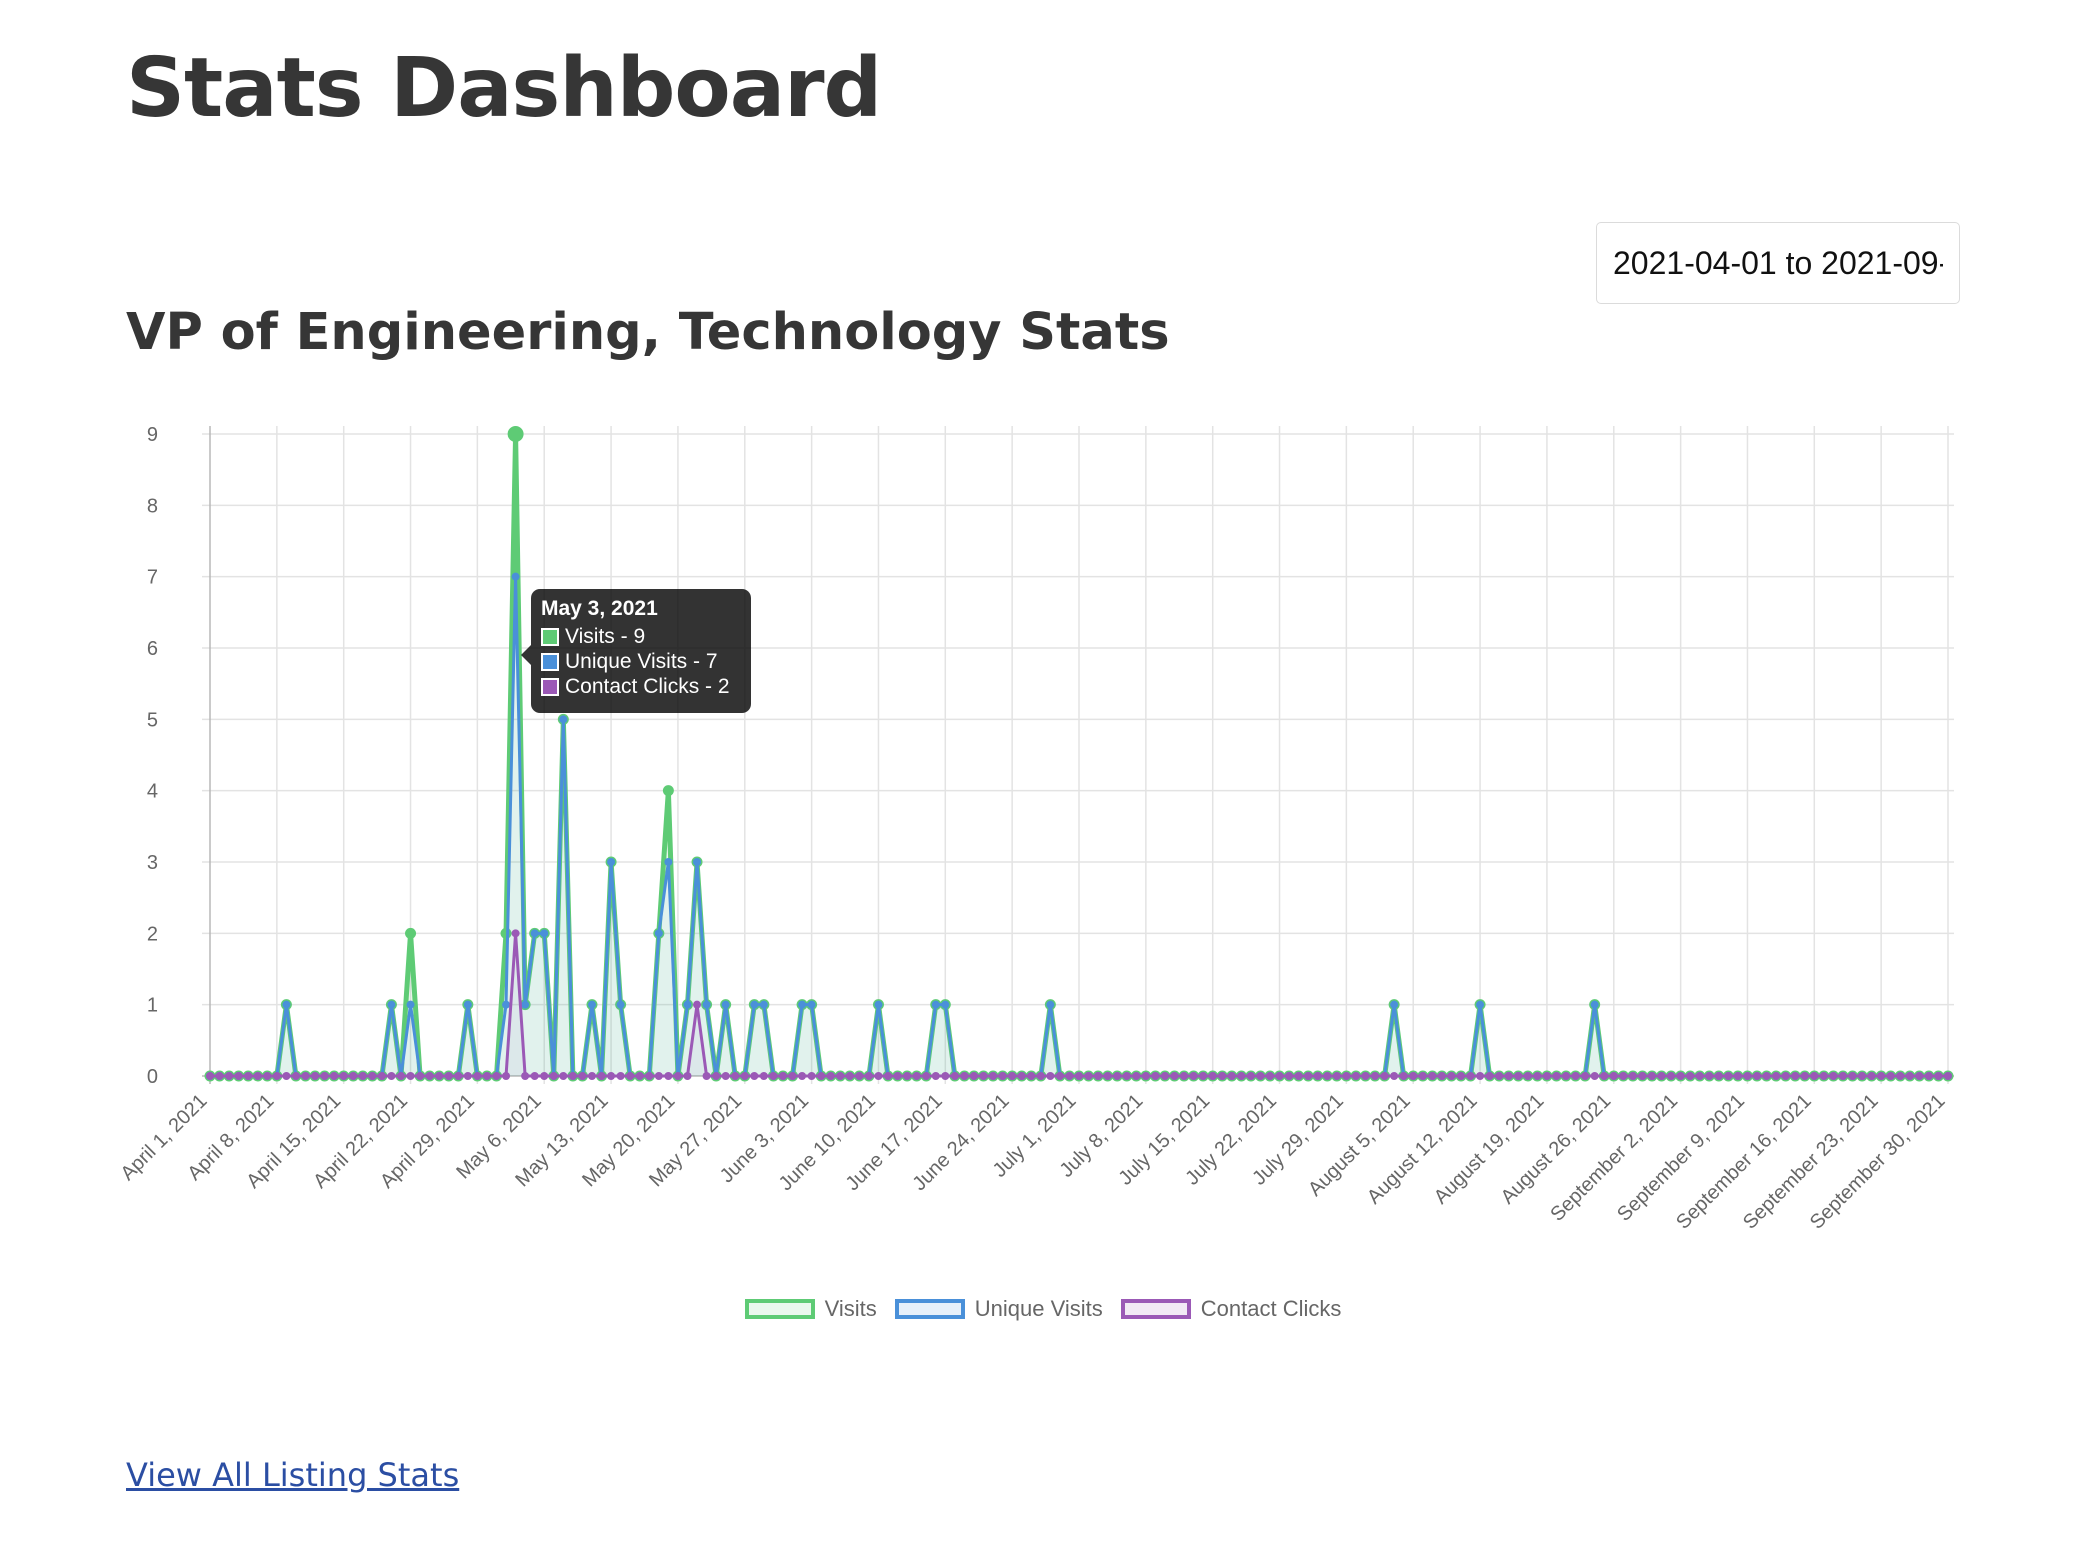  I want to click on legend-item: Contact Clicks, so click(1230, 1309).